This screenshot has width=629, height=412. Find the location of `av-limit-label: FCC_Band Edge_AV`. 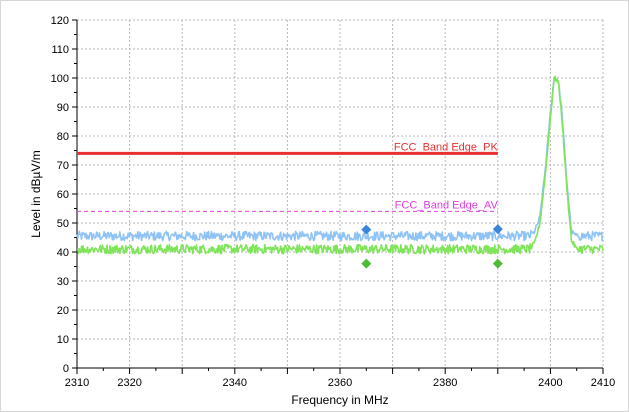

av-limit-label: FCC_Band Edge_AV is located at coordinates (447, 205).